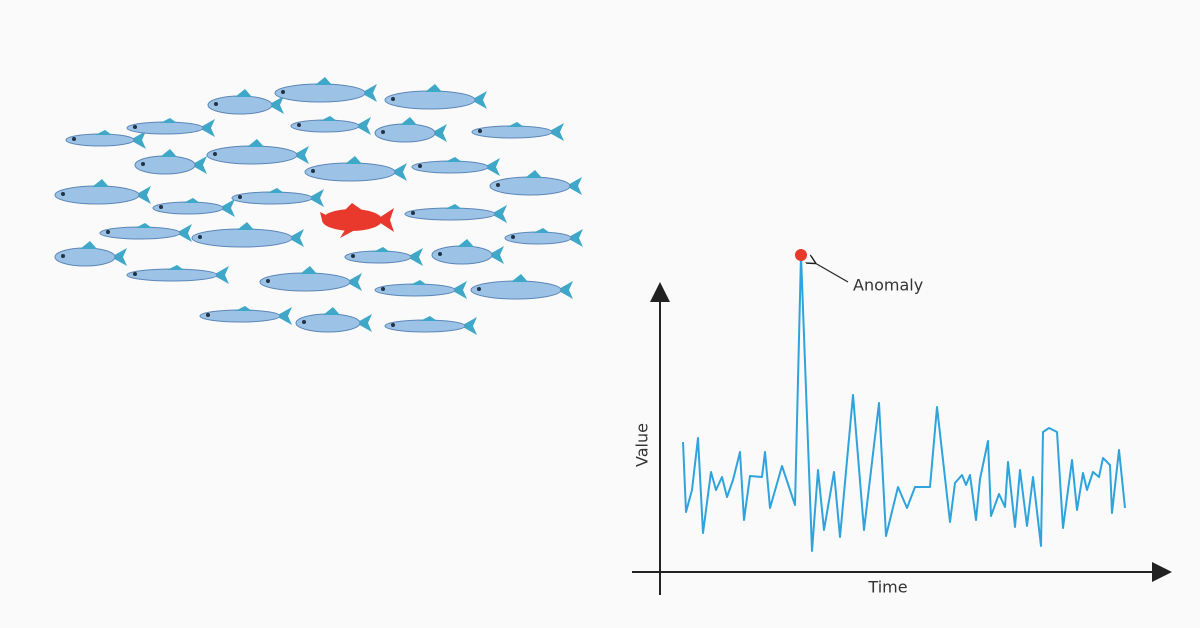 This screenshot has width=1200, height=628. What do you see at coordinates (887, 587) in the screenshot?
I see `x-axis-label: Time` at bounding box center [887, 587].